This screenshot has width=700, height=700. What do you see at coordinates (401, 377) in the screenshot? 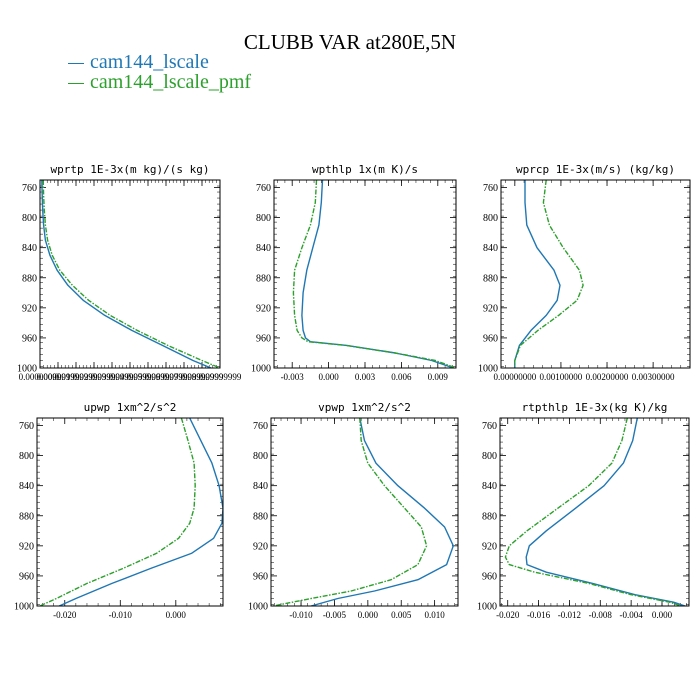
I see `x-tick-label: 0.006` at bounding box center [401, 377].